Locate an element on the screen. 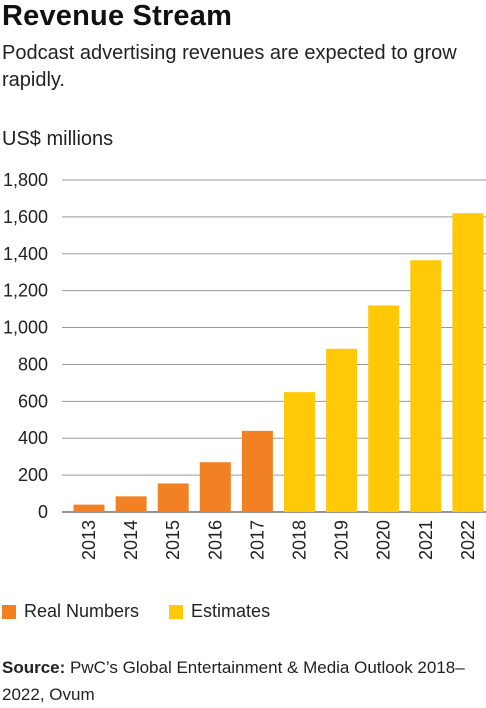  y-tick-label: 1,600 is located at coordinates (25, 217).